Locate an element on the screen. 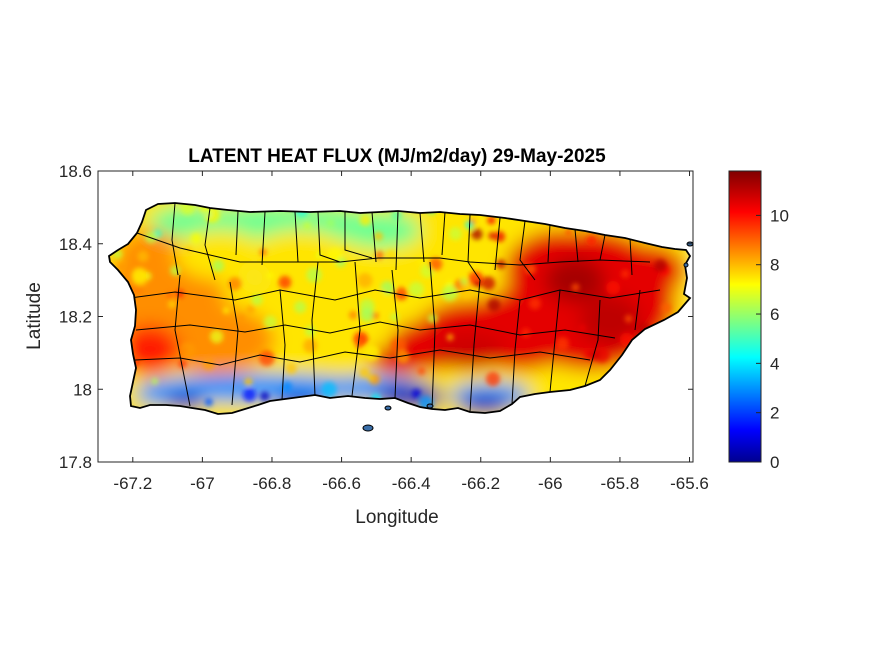 Image resolution: width=875 pixels, height=656 pixels. y-tick-label: 17.8 is located at coordinates (75, 462).